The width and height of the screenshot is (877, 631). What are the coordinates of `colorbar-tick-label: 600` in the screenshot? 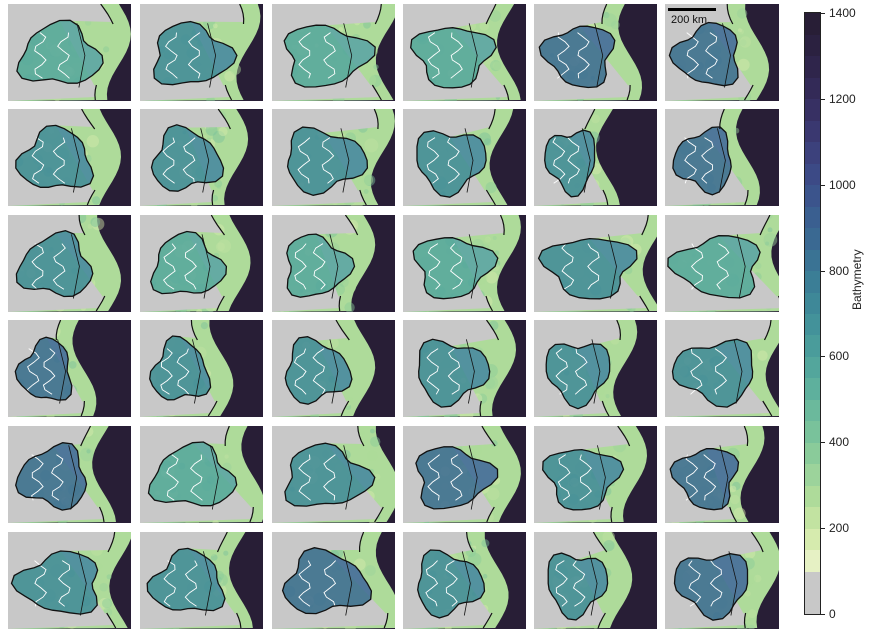 It's located at (839, 356).